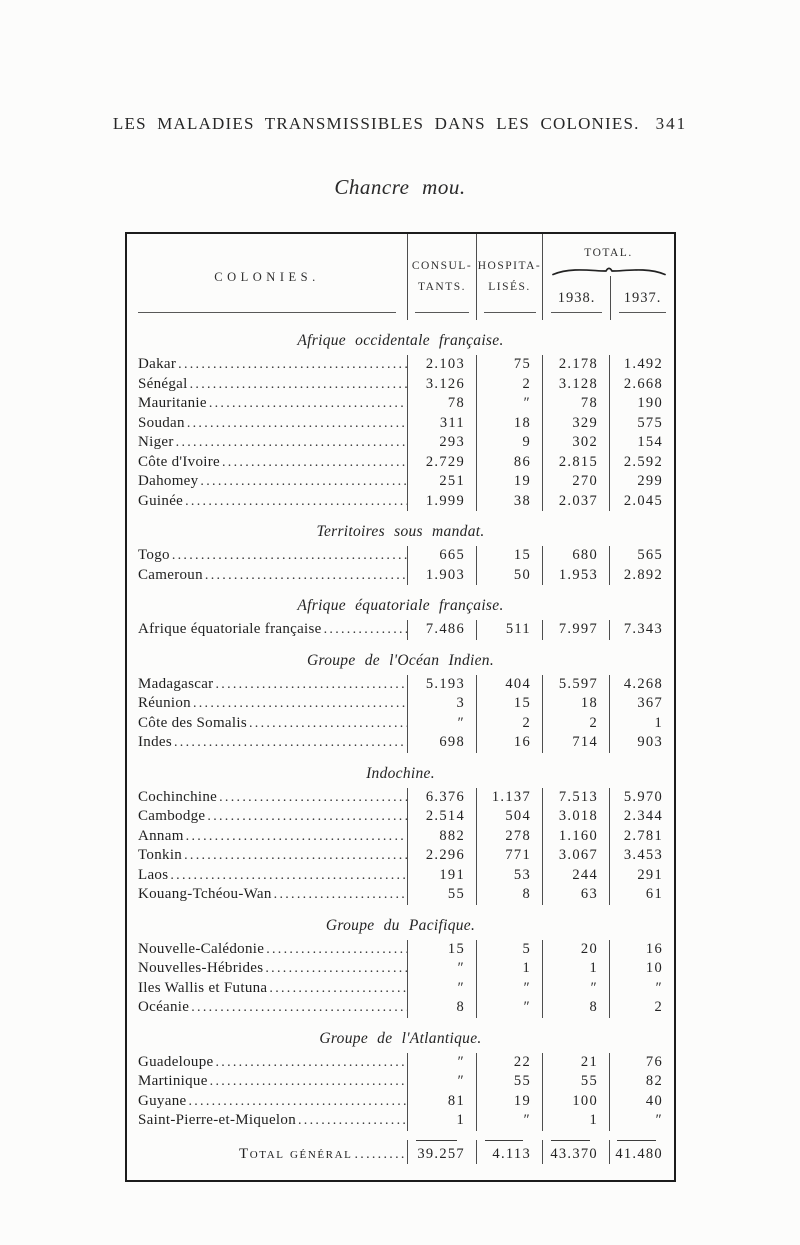 Image resolution: width=800 pixels, height=1245 pixels. I want to click on table-row: Sénégal 3.126 2 3.128 2.668, so click(400, 384).